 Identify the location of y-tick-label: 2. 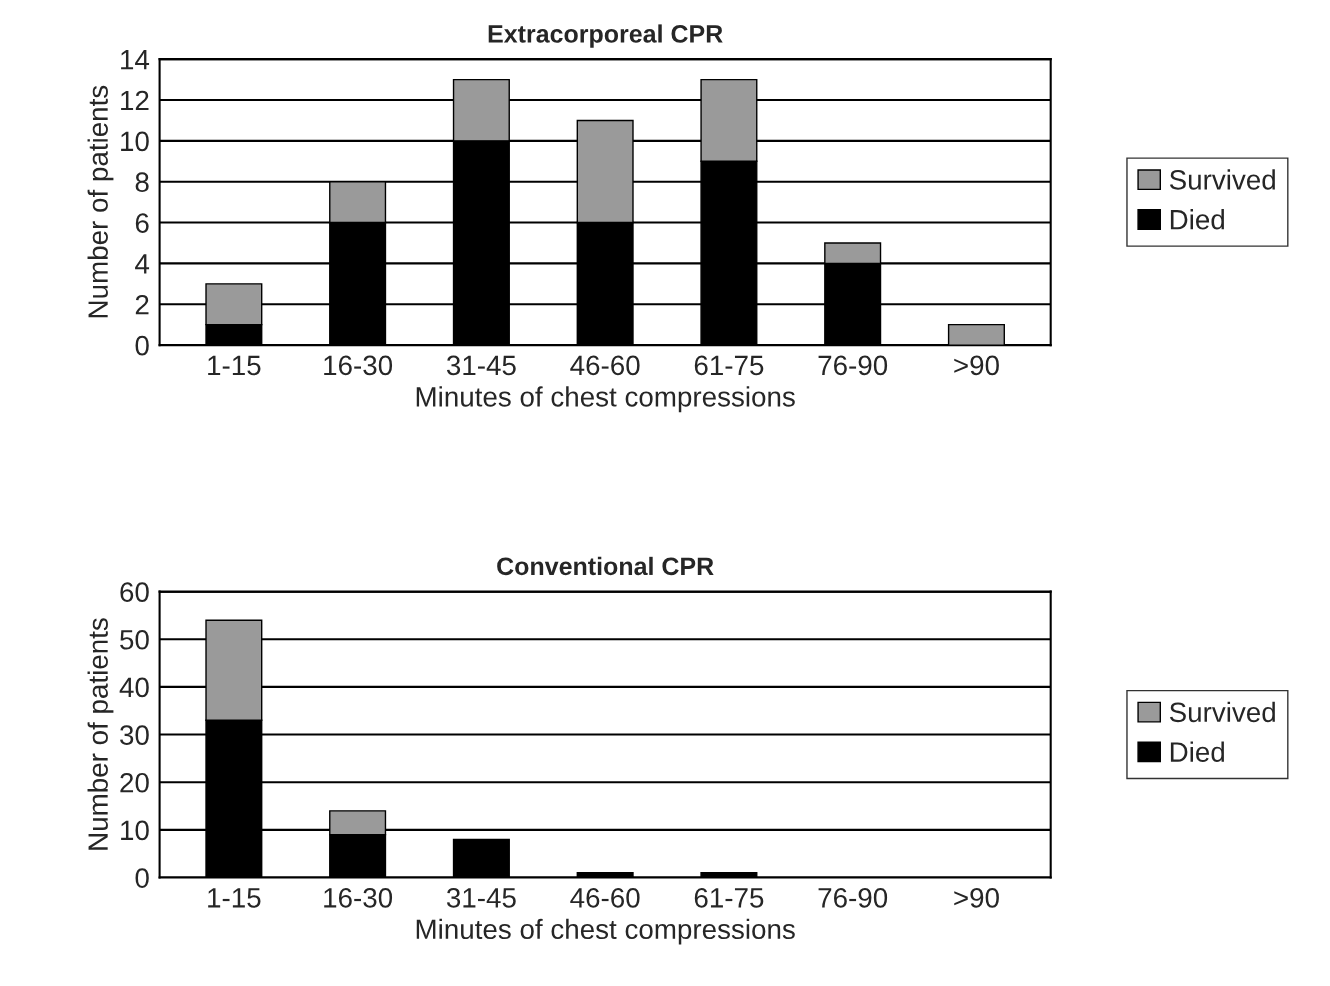
(142, 304).